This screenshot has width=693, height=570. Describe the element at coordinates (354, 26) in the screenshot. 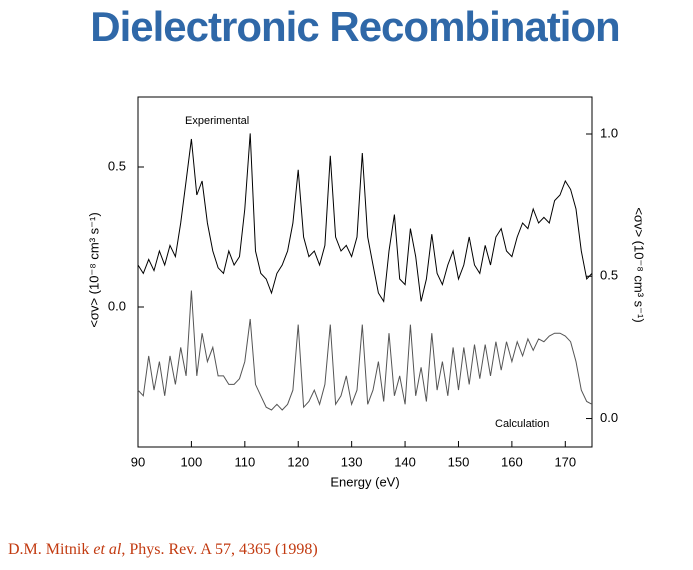

I see `slide-title: Dielectronic Recombination` at that location.